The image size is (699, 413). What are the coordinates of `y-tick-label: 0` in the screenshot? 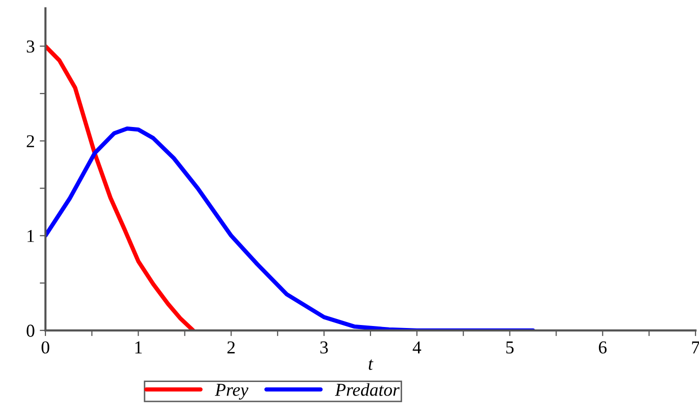 It's located at (30, 330).